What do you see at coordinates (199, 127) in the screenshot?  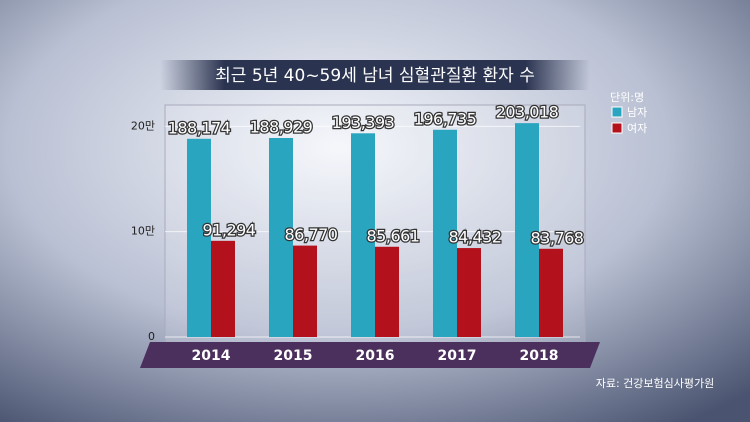 I see `value-label: 188,174` at bounding box center [199, 127].